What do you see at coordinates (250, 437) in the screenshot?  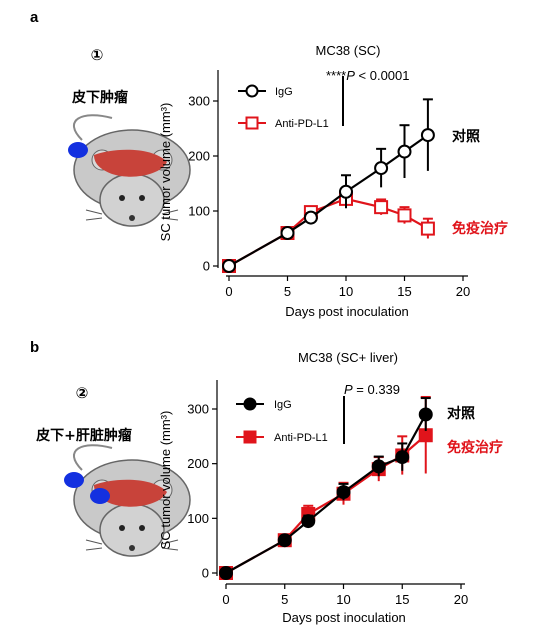 I see `legend-marker-anti-b` at bounding box center [250, 437].